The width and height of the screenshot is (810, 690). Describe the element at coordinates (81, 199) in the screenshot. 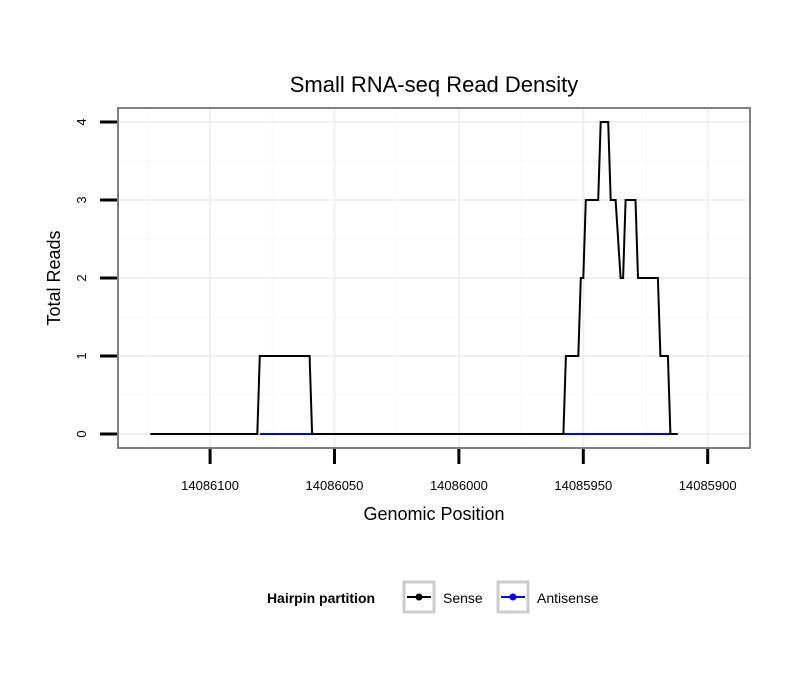

I see `y-tick-label: 3` at that location.